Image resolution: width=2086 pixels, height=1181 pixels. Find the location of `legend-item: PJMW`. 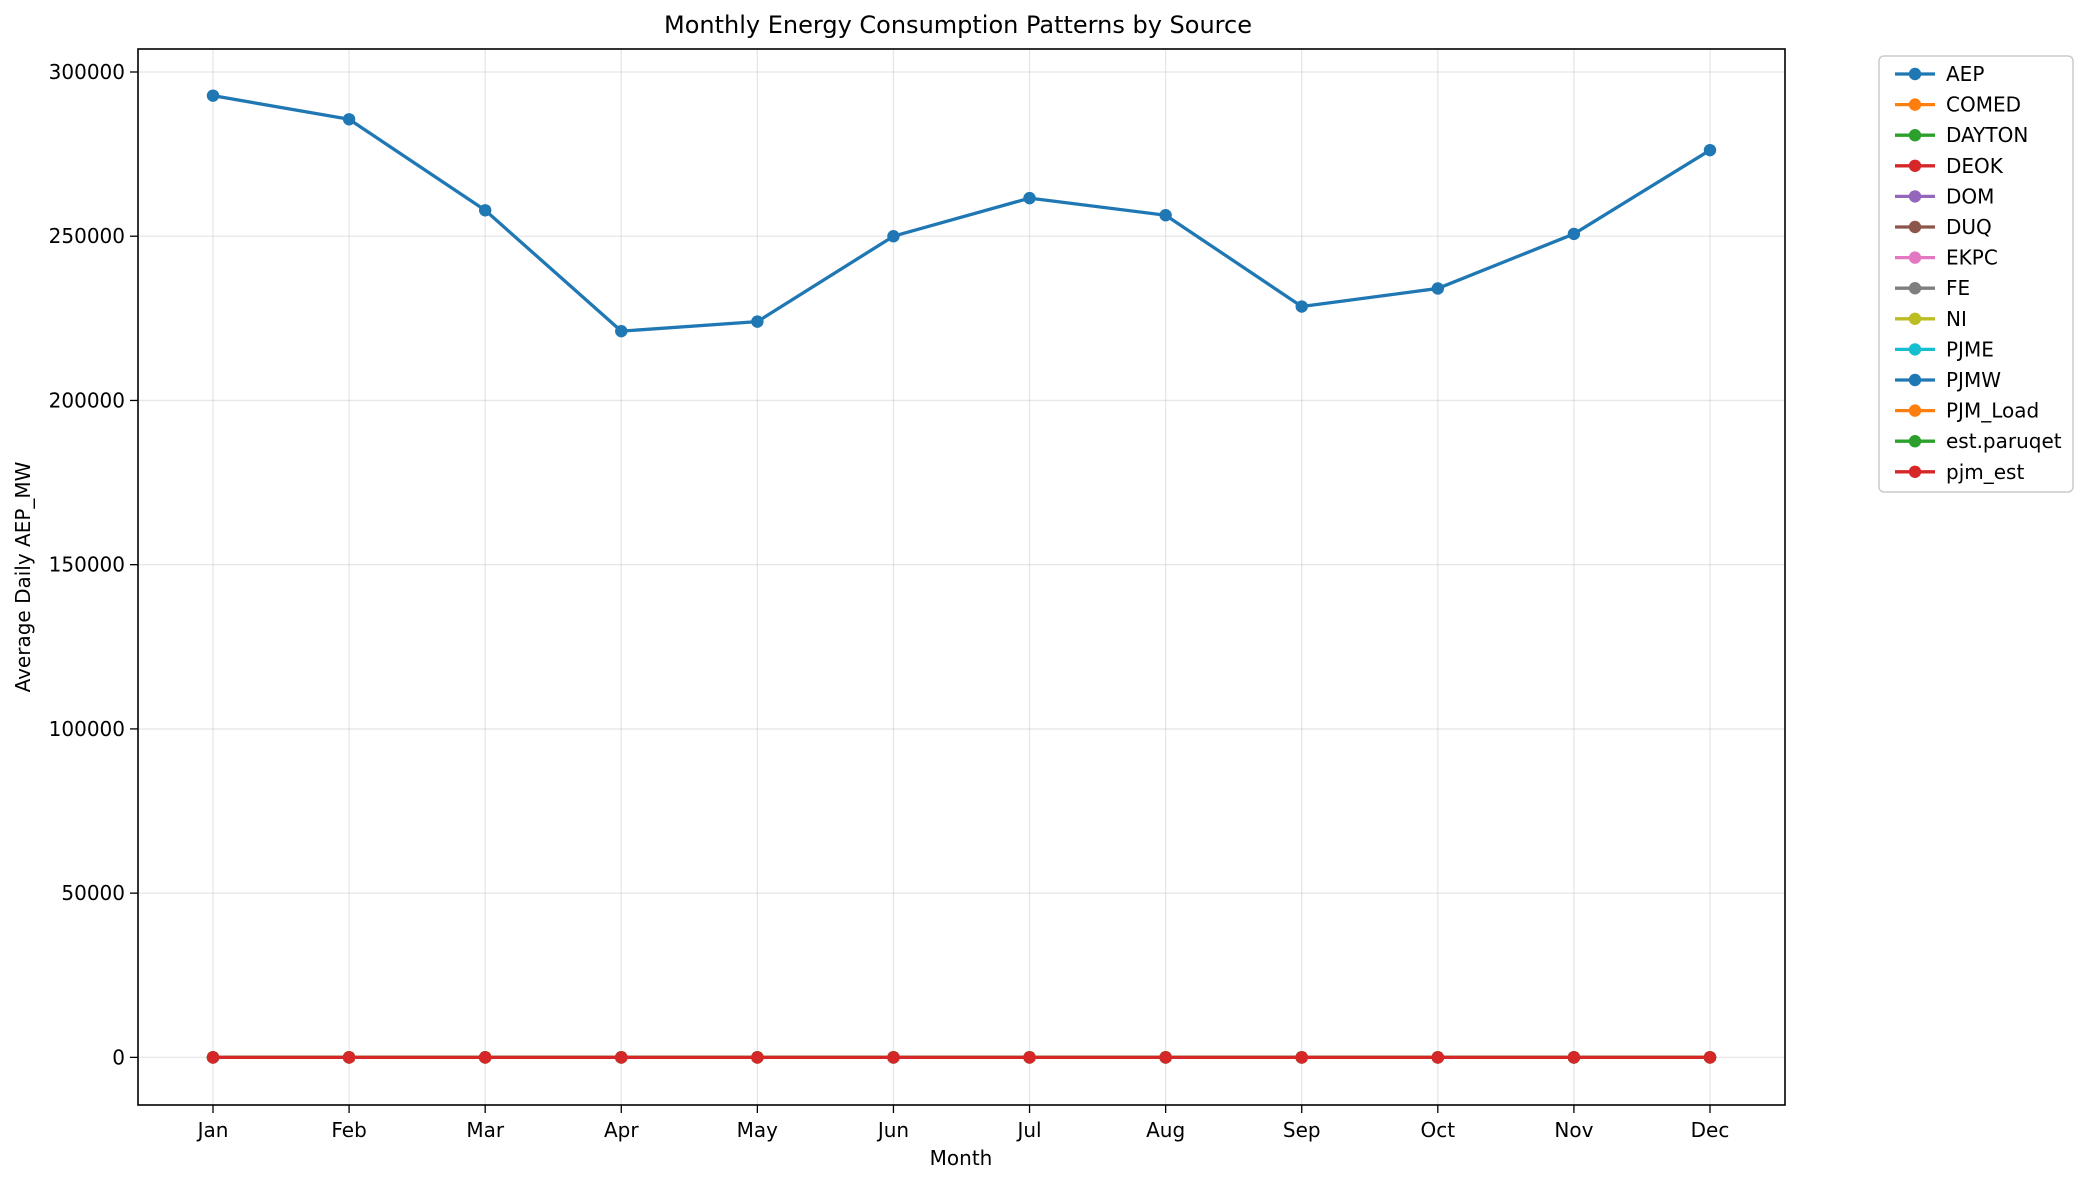

legend-item: PJMW is located at coordinates (1948, 380).